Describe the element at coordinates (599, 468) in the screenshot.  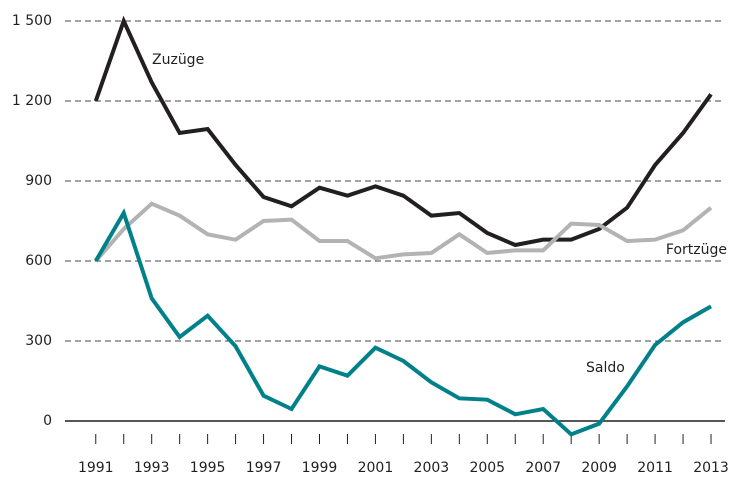
I see `x-tick-label: 2009` at that location.